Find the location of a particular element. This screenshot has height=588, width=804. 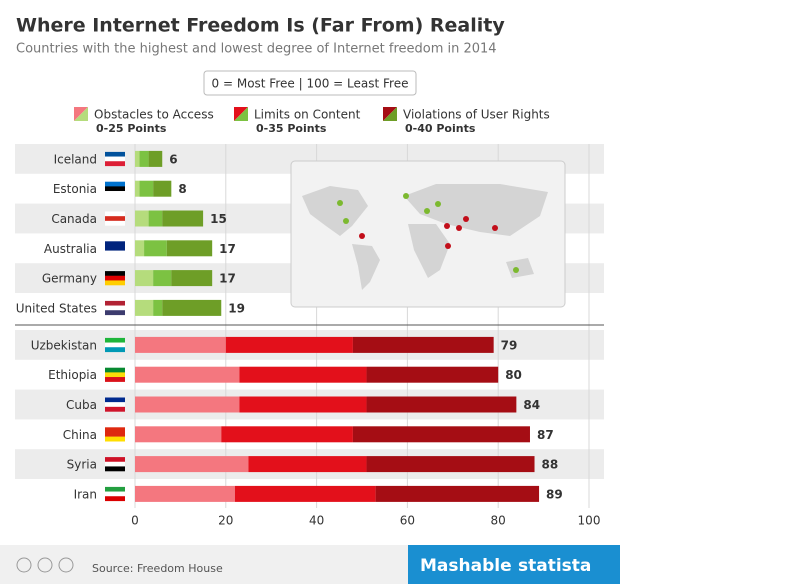

category-label: China is located at coordinates (80, 435).